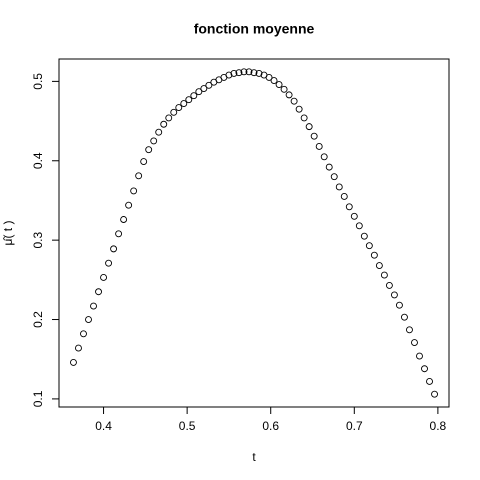  I want to click on x-tick-label: 0.6, so click(270, 426).